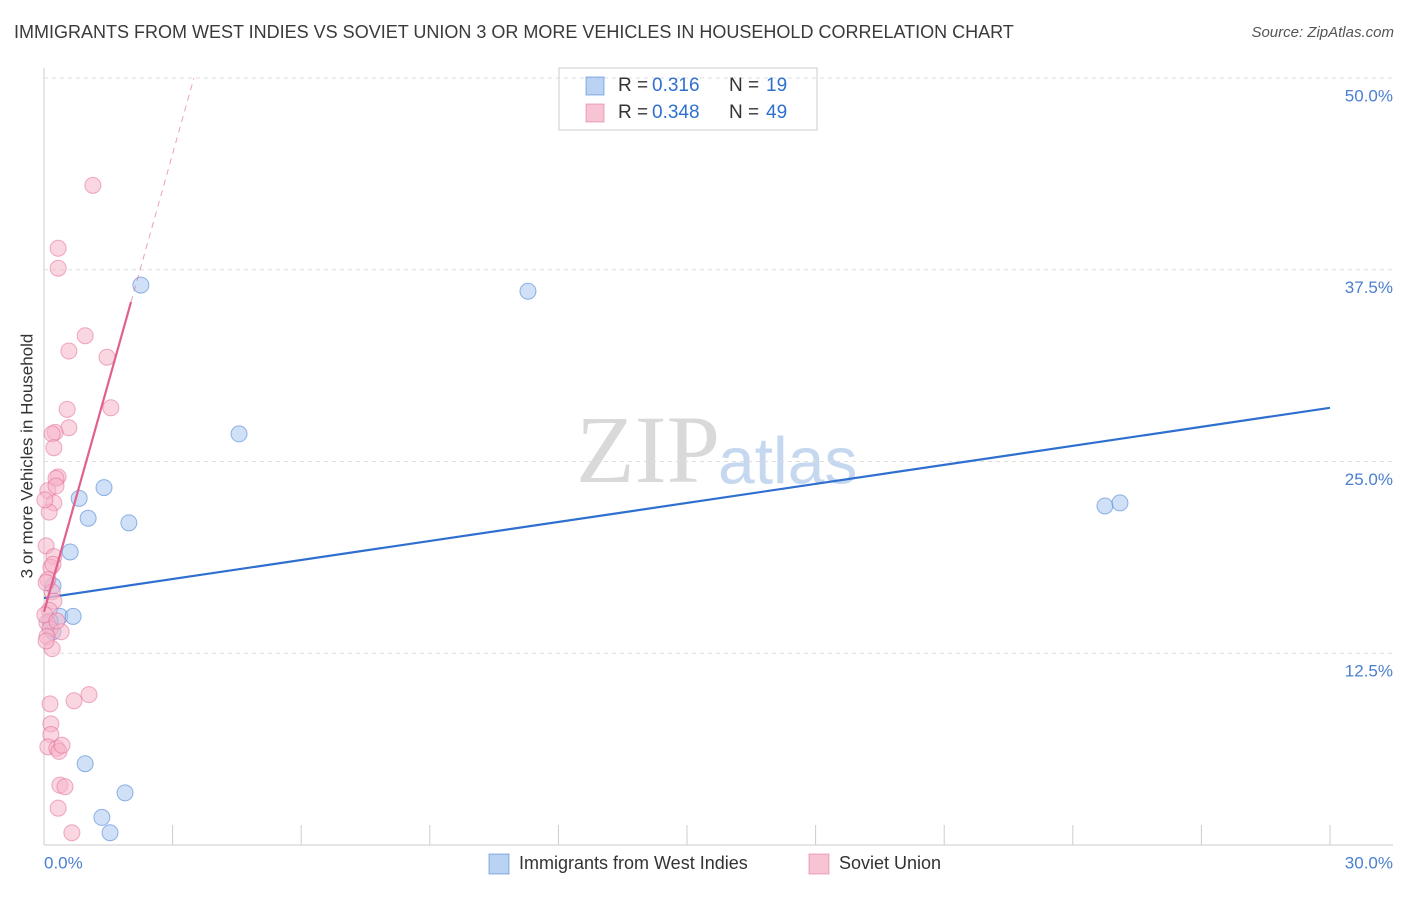 This screenshot has height=897, width=1406. What do you see at coordinates (1369, 862) in the screenshot?
I see `x-tick-label: 30.0%` at bounding box center [1369, 862].